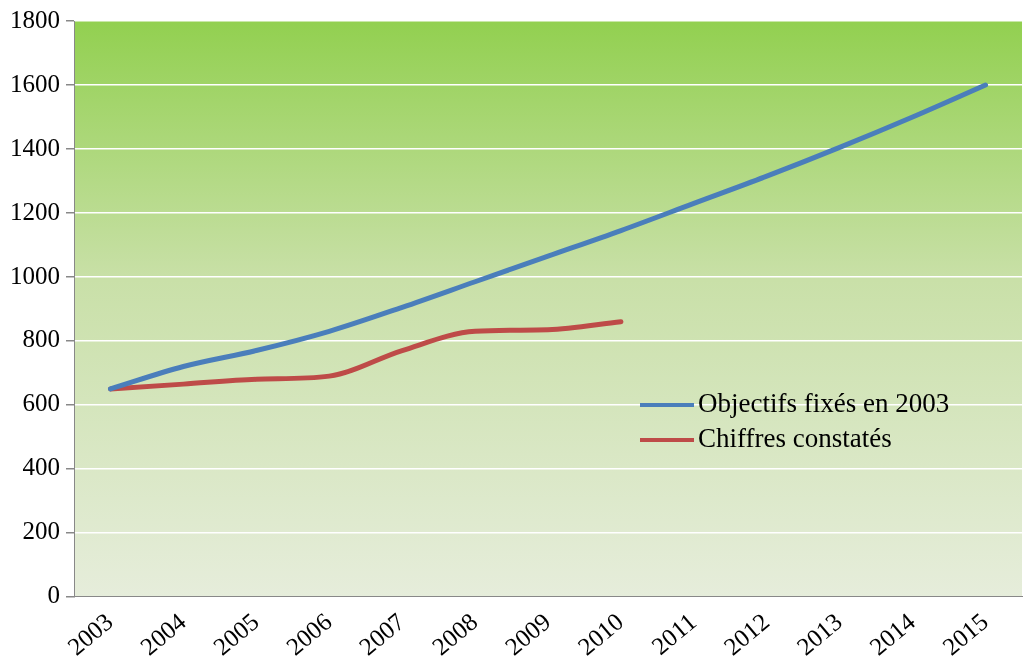 Image resolution: width=1026 pixels, height=666 pixels. Describe the element at coordinates (527, 634) in the screenshot. I see `x-tick-label: 2009` at that location.